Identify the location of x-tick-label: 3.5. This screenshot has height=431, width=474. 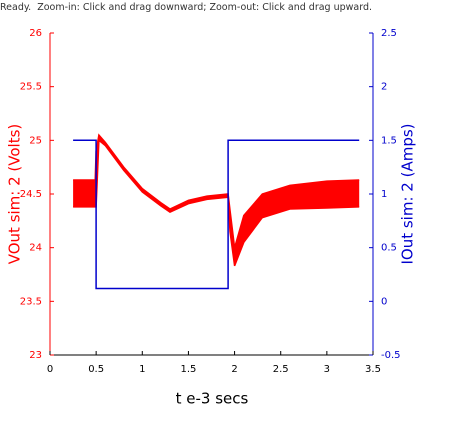
(373, 369).